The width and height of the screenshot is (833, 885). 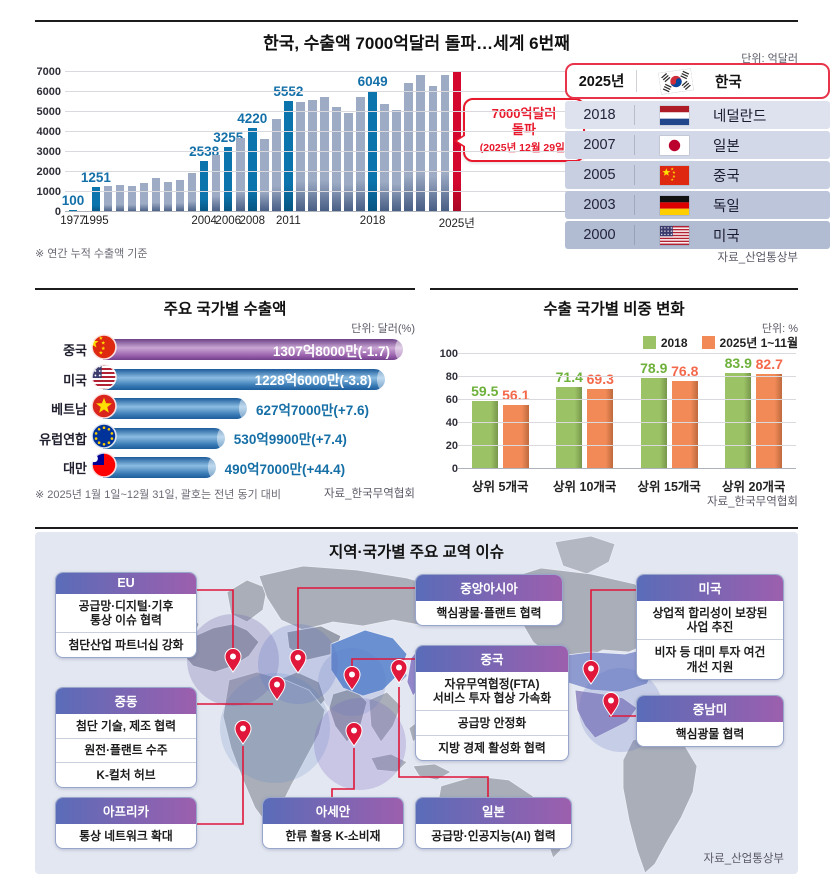 I want to click on table-header-row: 2025년 한국, so click(x=697, y=81).